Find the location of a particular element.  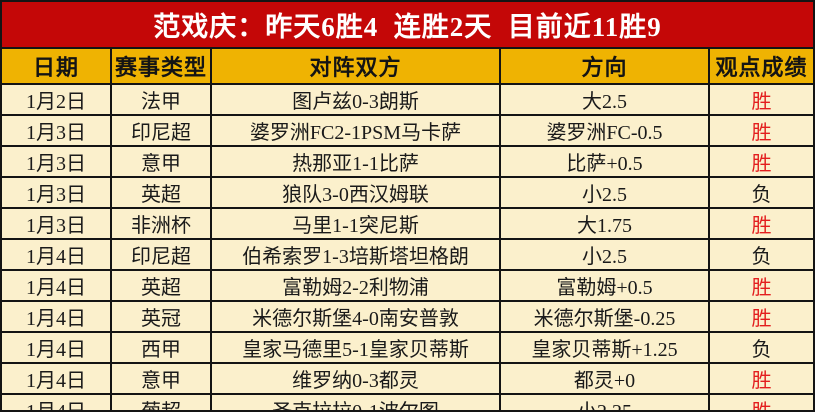

table-row: 1月3日 意甲 热那亚1-1比萨 比萨+0.5 胜 is located at coordinates (407, 162).